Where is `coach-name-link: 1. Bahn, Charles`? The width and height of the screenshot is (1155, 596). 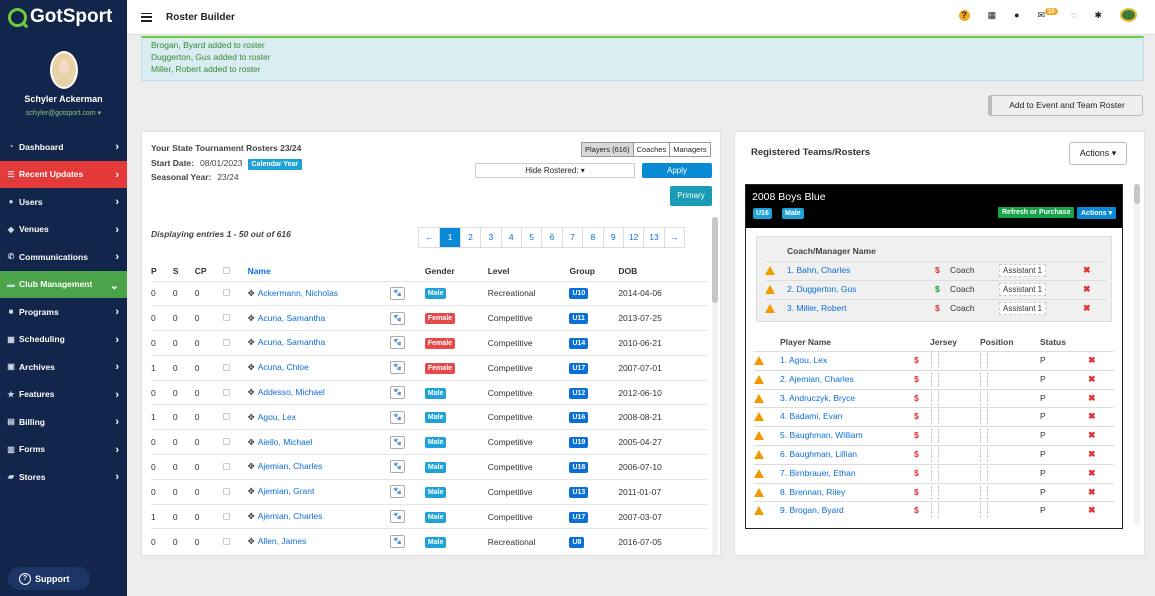
coach-name-link: 1. Bahn, Charles is located at coordinates (819, 270).